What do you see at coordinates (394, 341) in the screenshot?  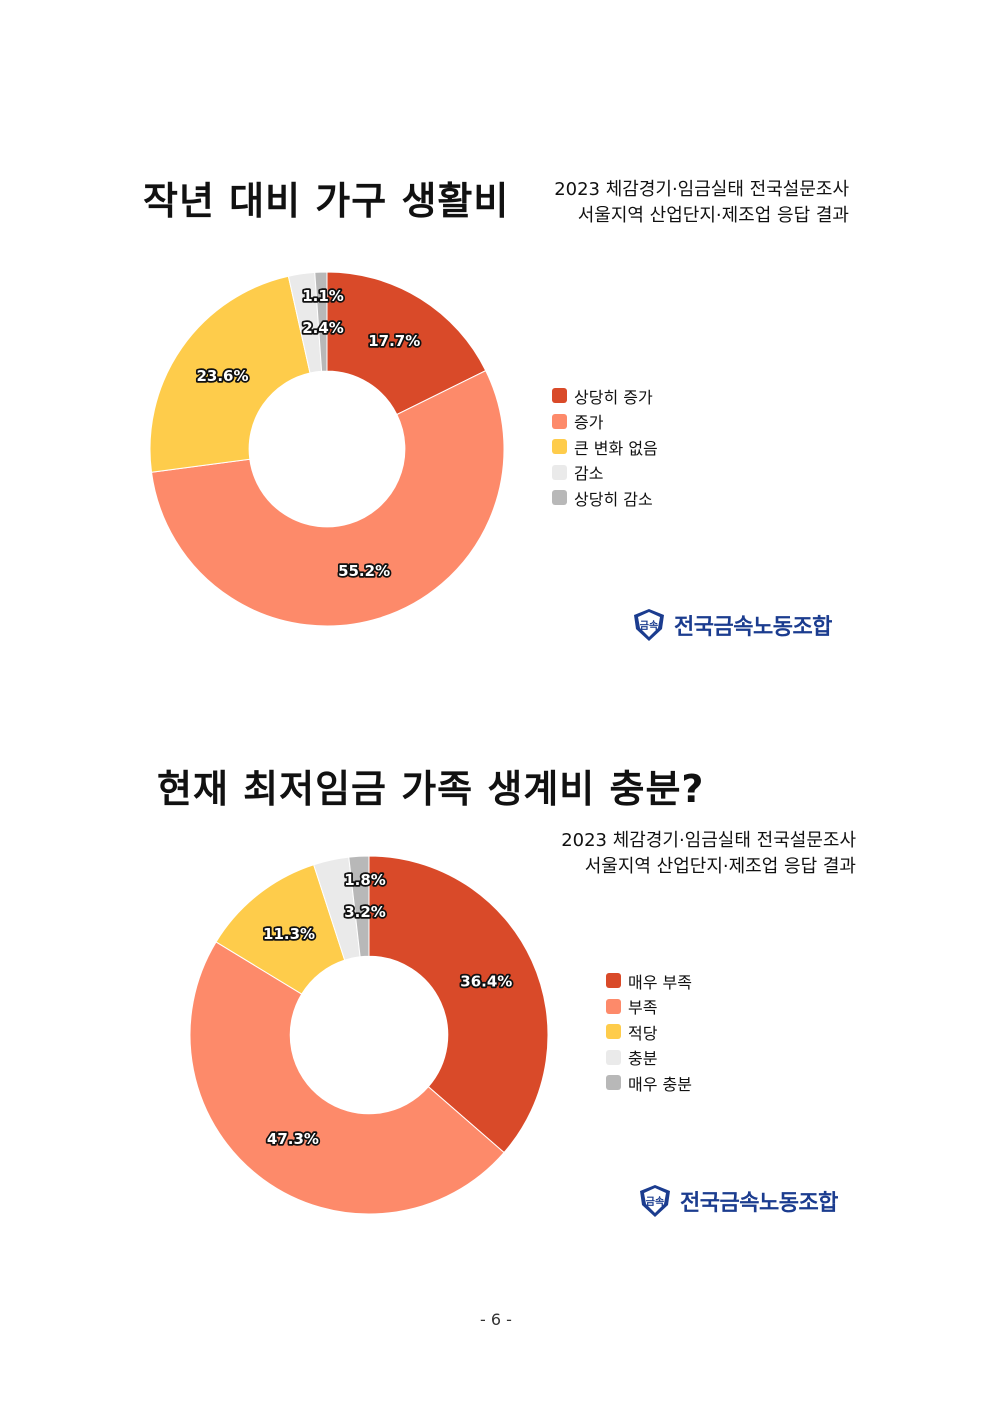 I see `slice-data-label: 17.7%` at bounding box center [394, 341].